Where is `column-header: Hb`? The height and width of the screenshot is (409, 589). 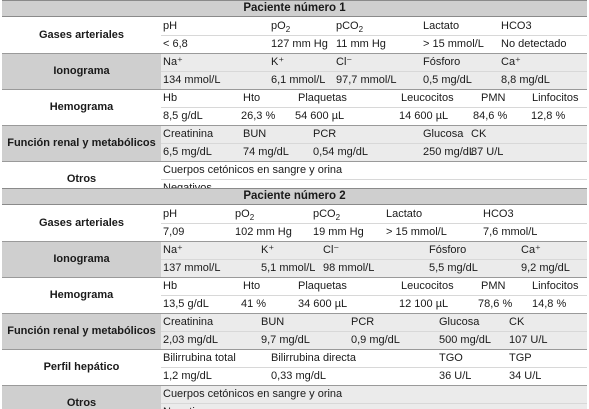
column-header: Hb is located at coordinates (170, 98).